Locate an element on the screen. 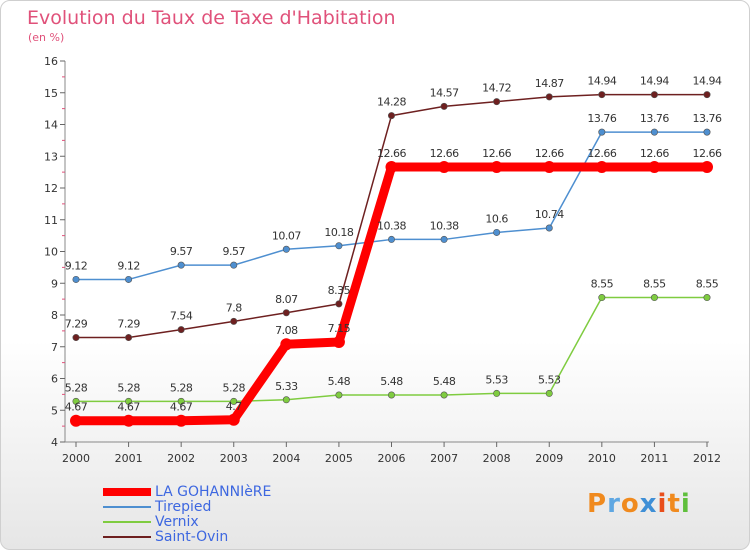 The height and width of the screenshot is (550, 750). chart-title: Evolution du Taux de Taxe d'Habitation is located at coordinates (211, 18).